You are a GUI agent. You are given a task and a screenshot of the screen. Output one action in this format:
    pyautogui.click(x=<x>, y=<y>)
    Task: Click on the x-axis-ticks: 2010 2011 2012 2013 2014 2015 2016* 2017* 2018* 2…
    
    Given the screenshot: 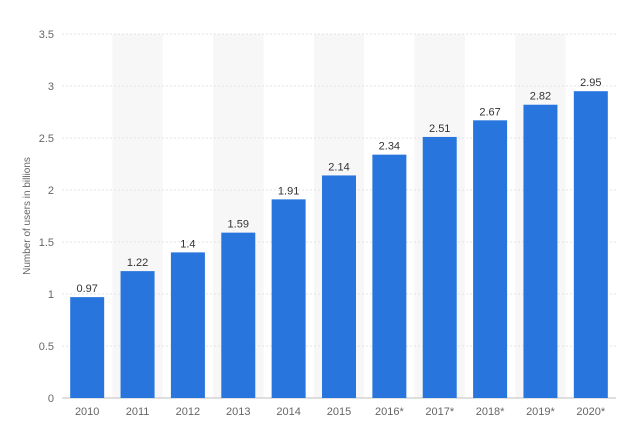 What is the action you would take?
    pyautogui.click(x=340, y=412)
    